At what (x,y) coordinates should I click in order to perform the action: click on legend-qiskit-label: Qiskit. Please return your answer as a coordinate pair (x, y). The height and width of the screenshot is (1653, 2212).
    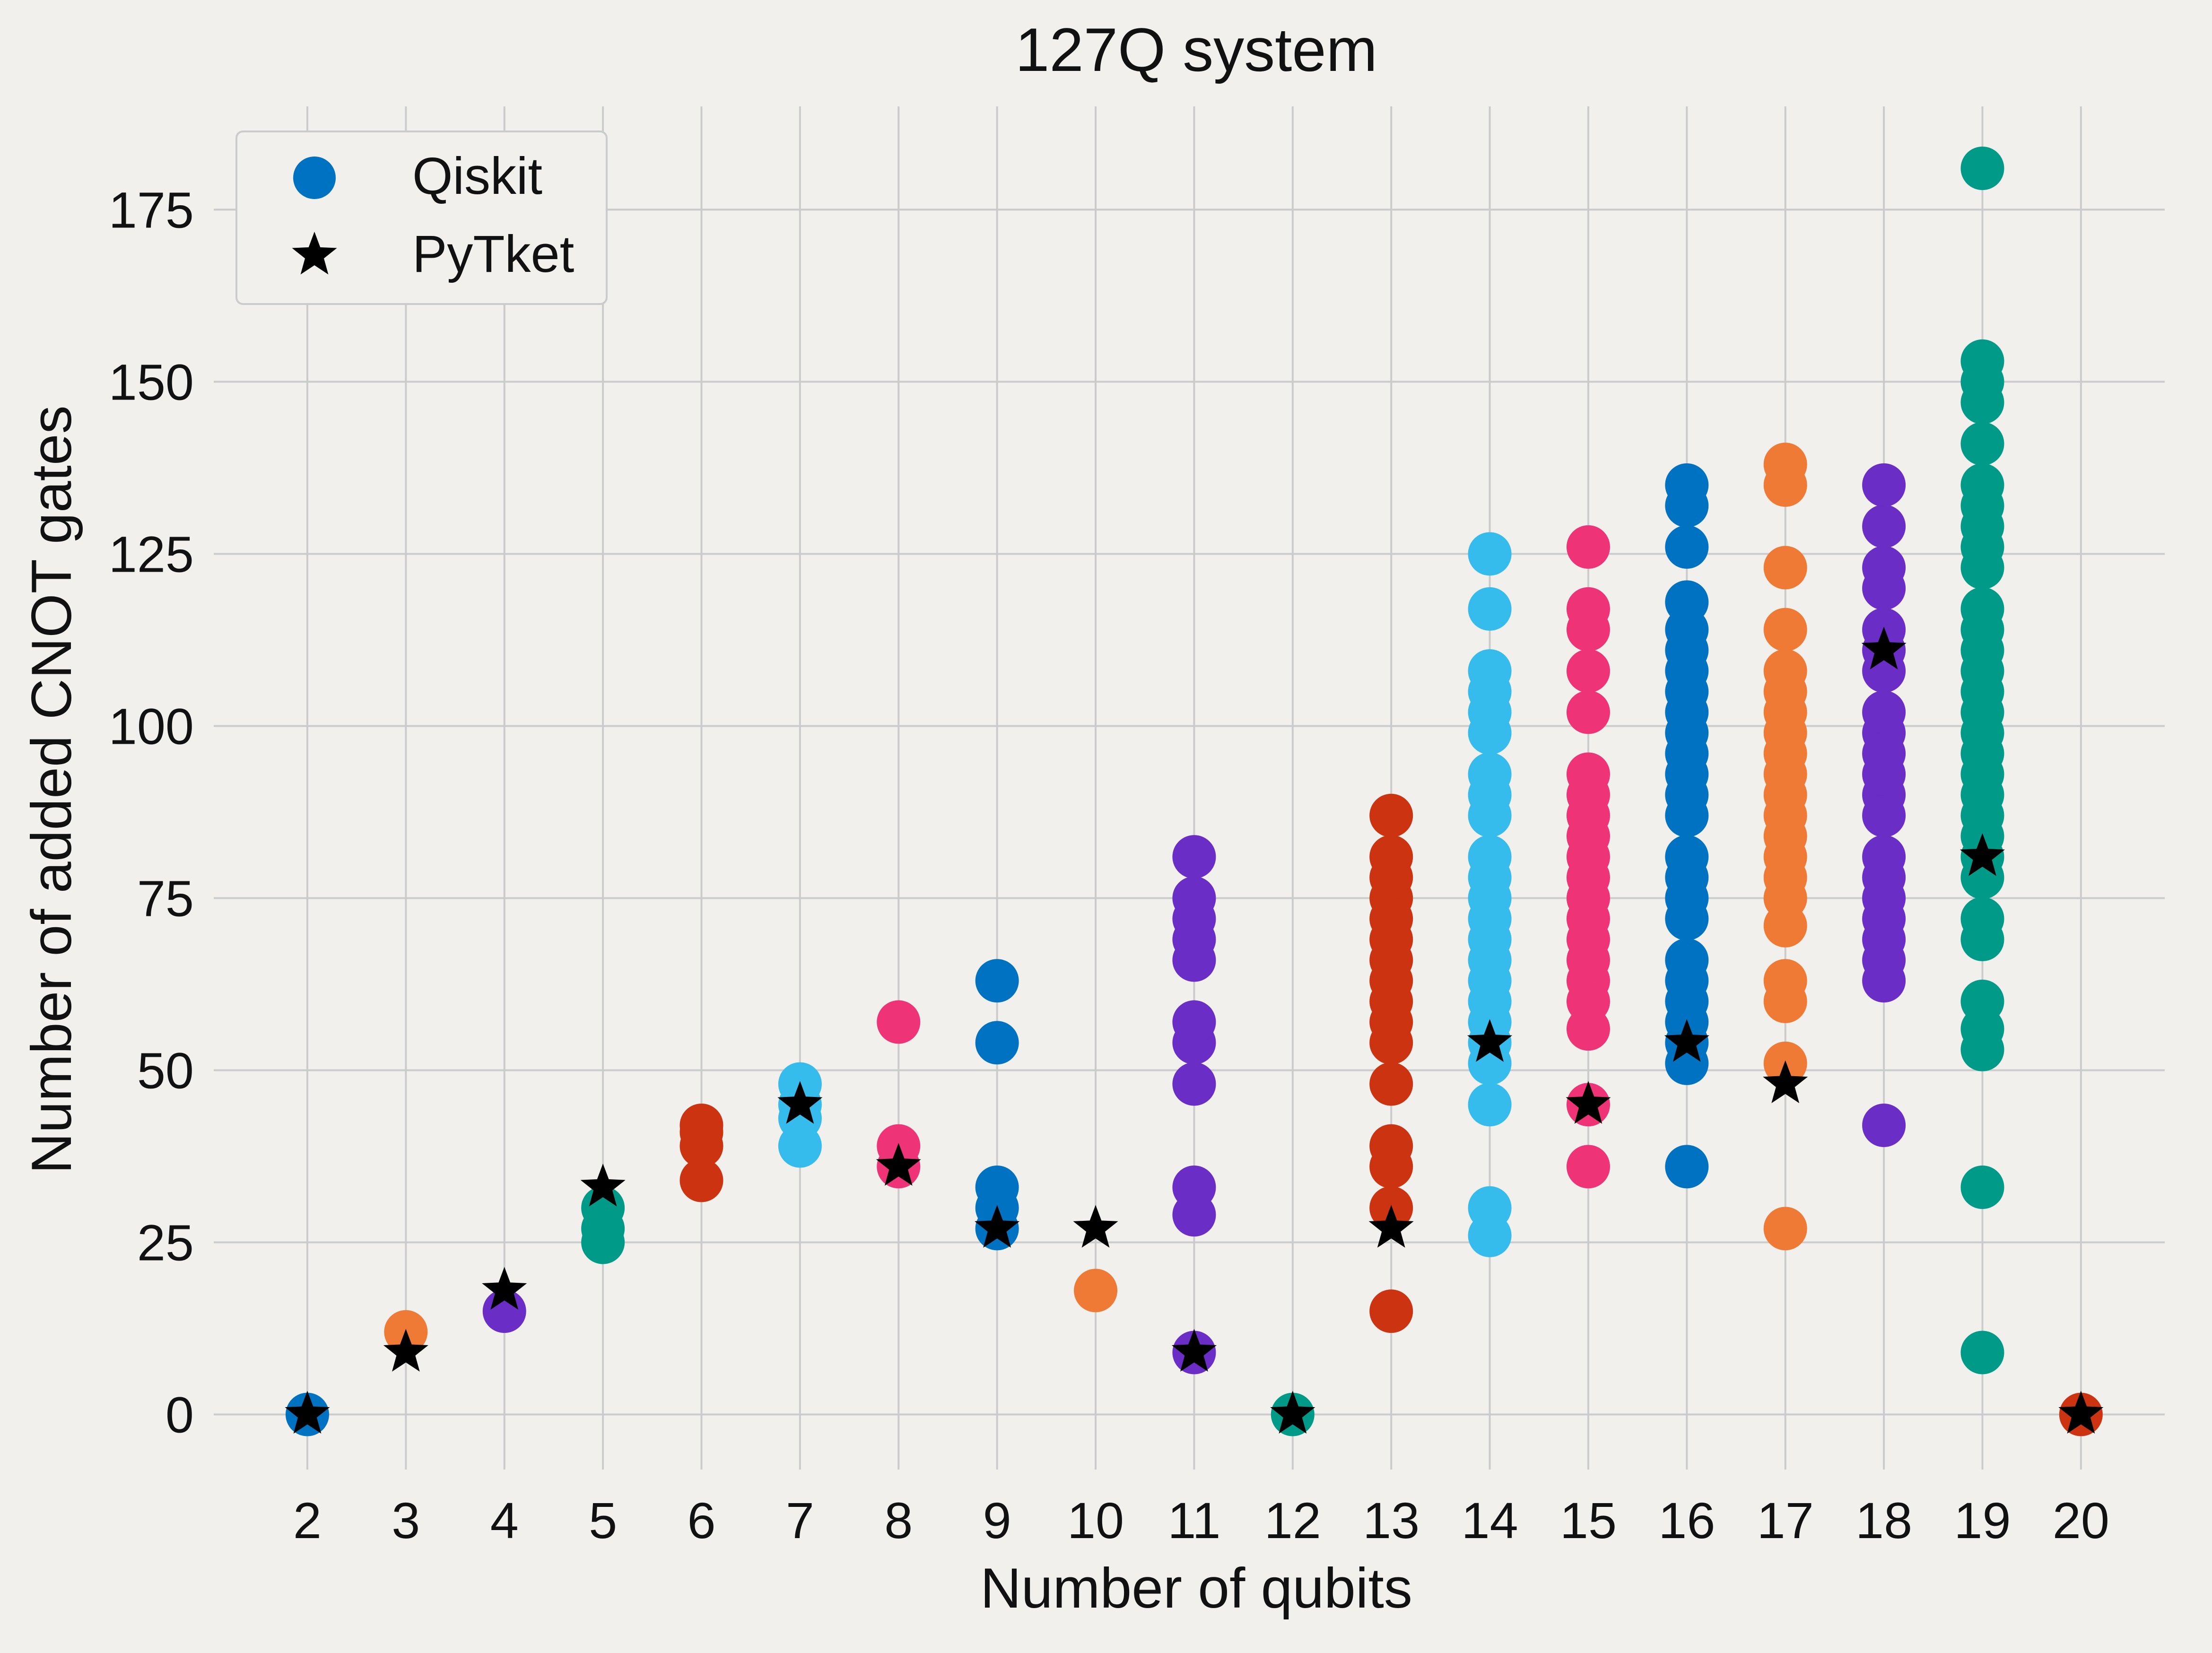
    Looking at the image, I should click on (477, 176).